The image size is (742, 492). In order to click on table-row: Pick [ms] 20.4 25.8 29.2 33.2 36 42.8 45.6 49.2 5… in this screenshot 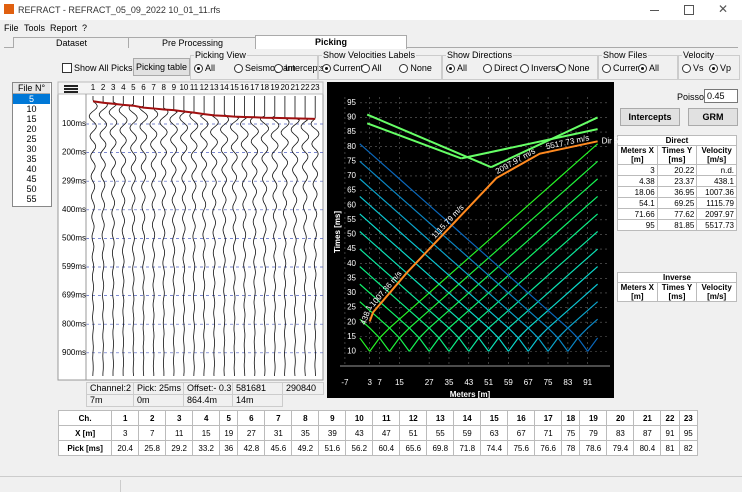, I will do `click(378, 448)`.